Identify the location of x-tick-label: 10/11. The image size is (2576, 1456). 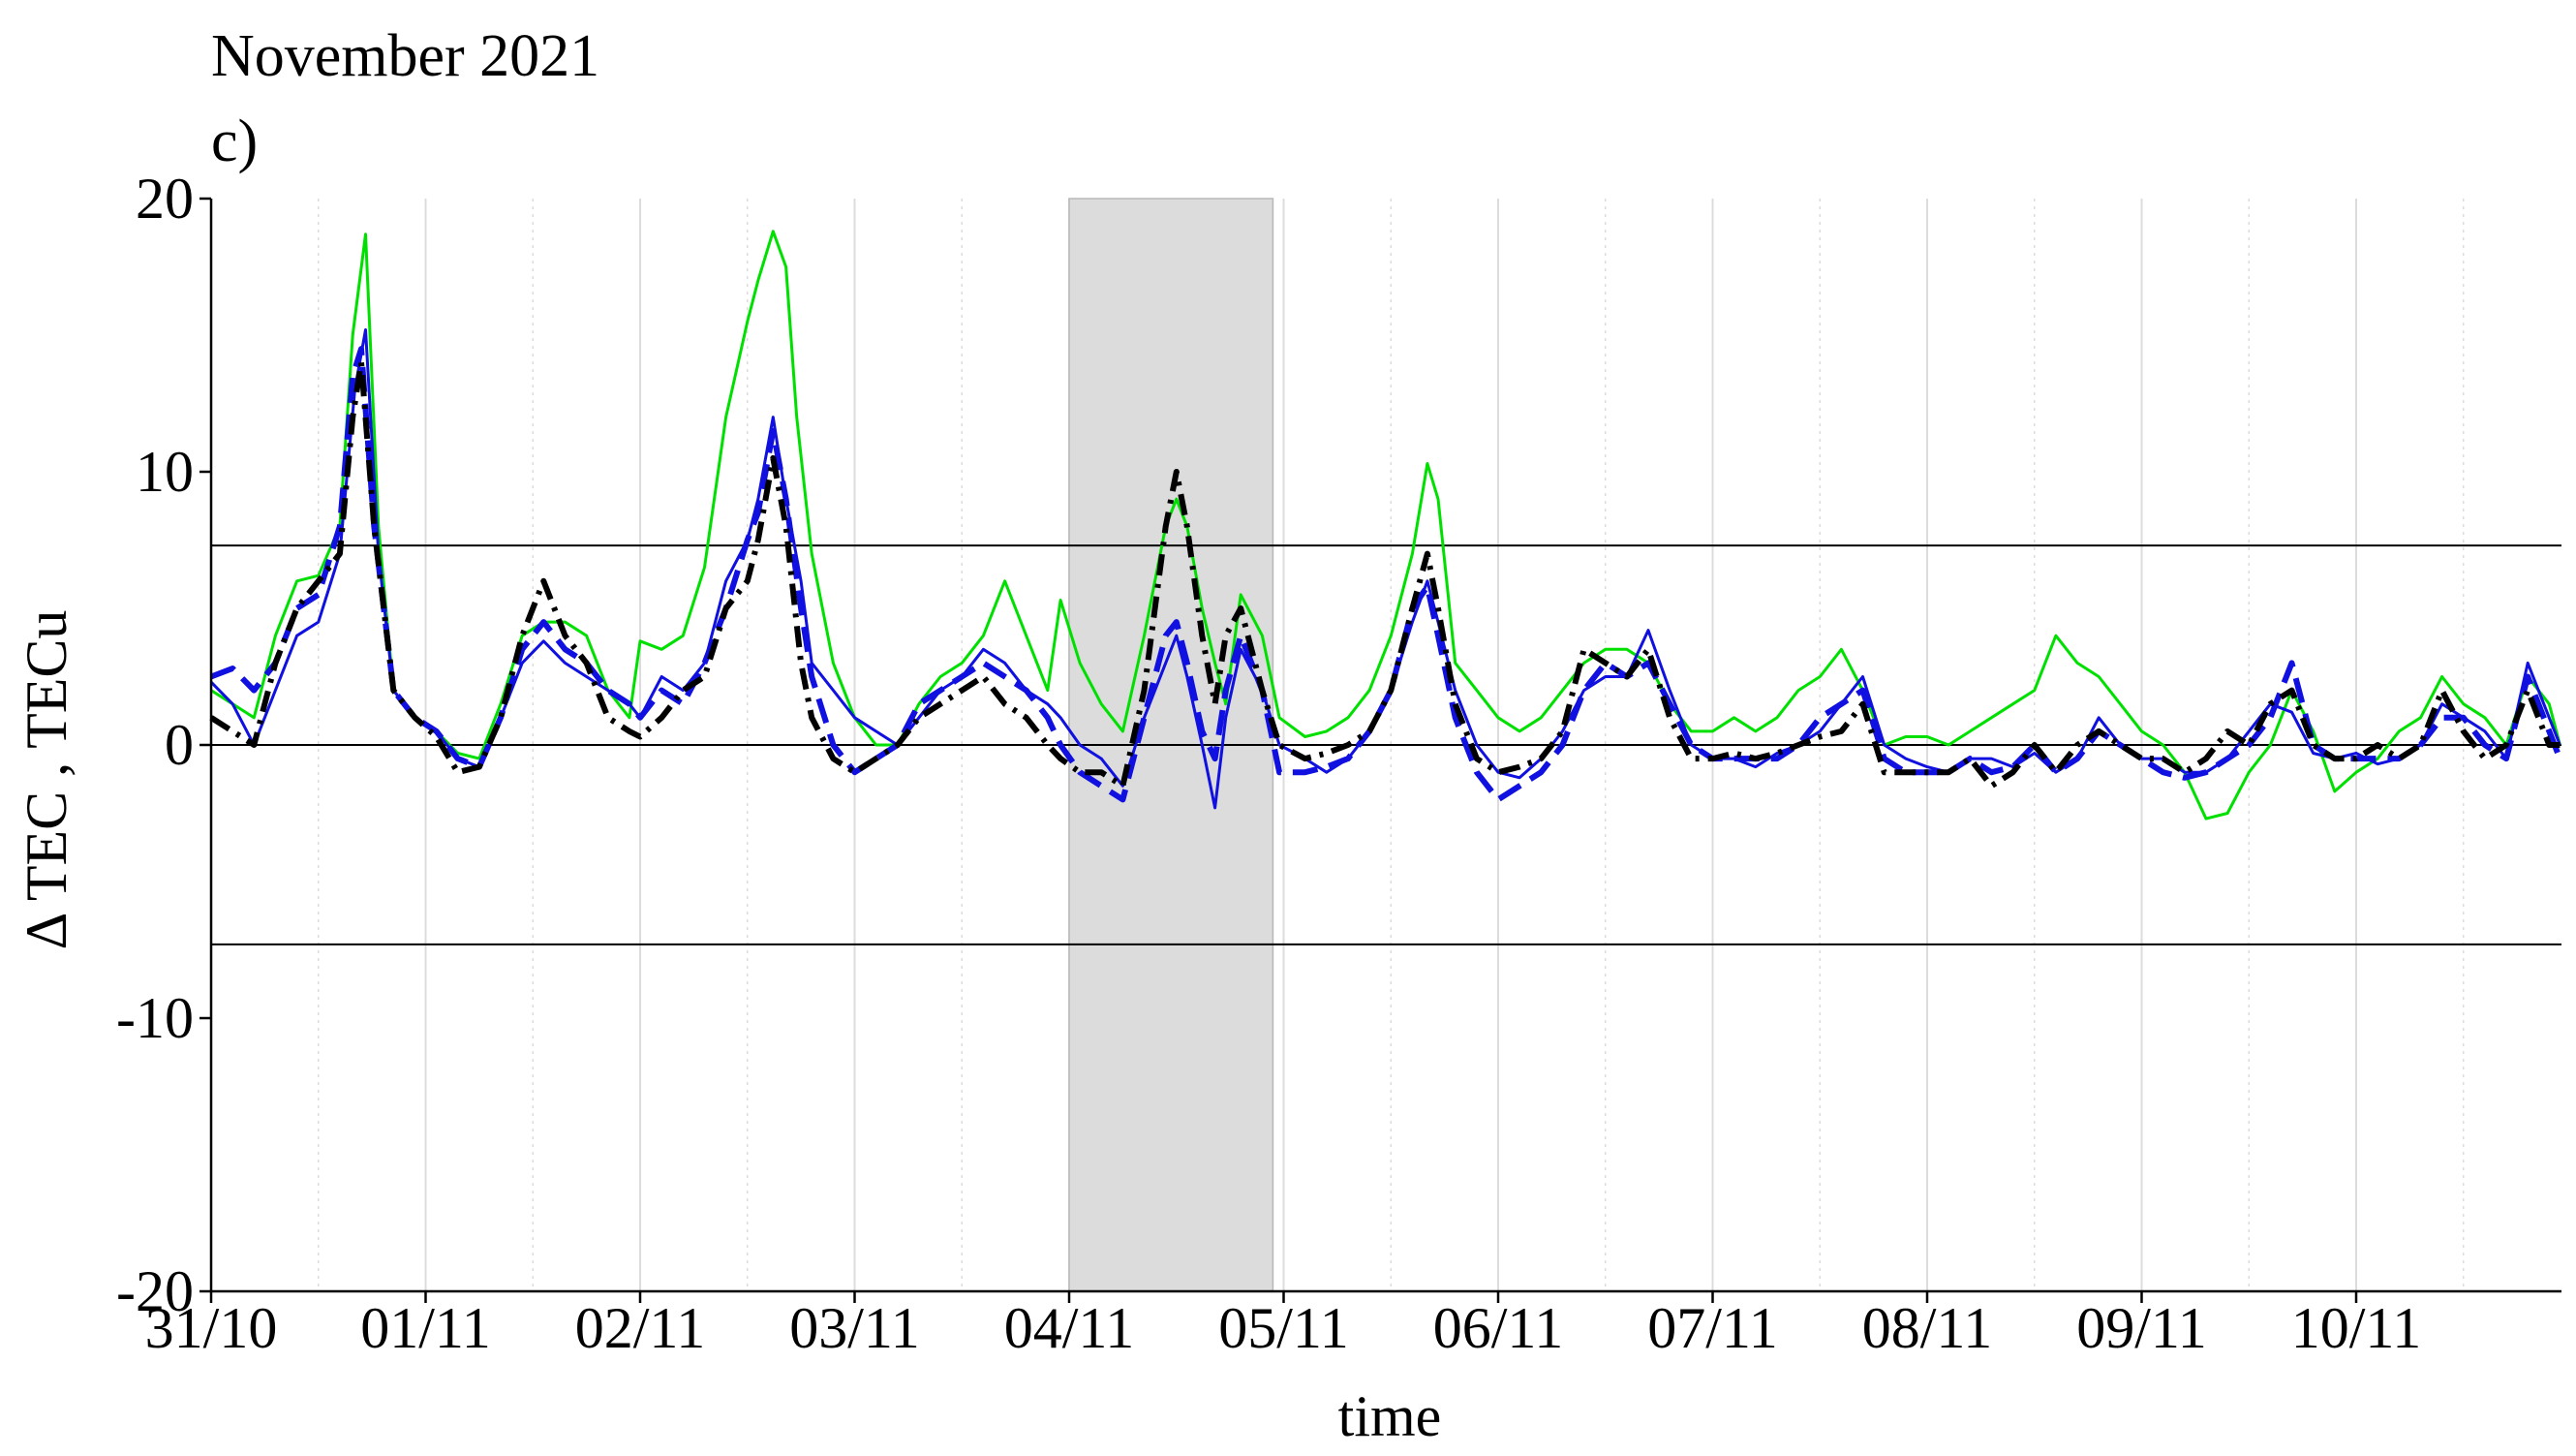
(2356, 1328).